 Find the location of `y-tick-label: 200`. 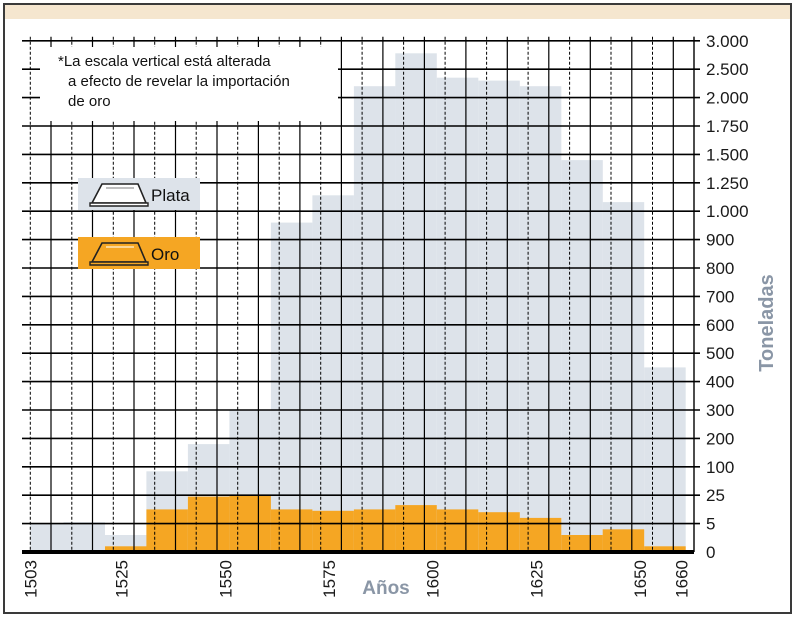

y-tick-label: 200 is located at coordinates (720, 438).